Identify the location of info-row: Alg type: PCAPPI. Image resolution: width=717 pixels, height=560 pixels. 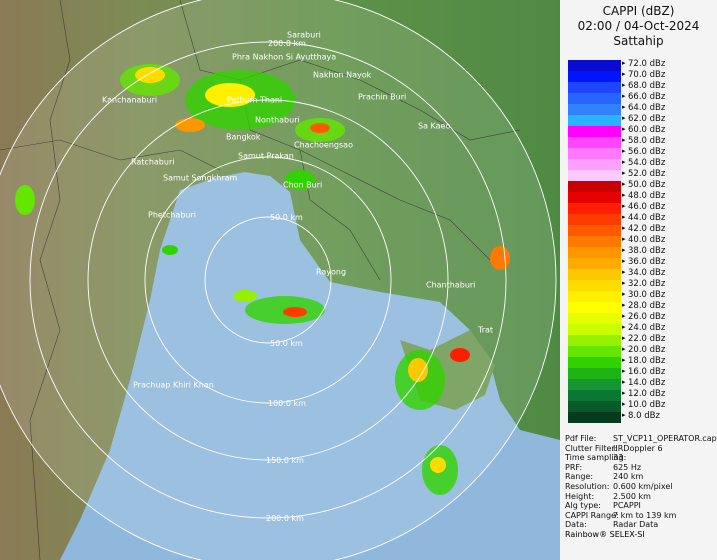
(641, 506).